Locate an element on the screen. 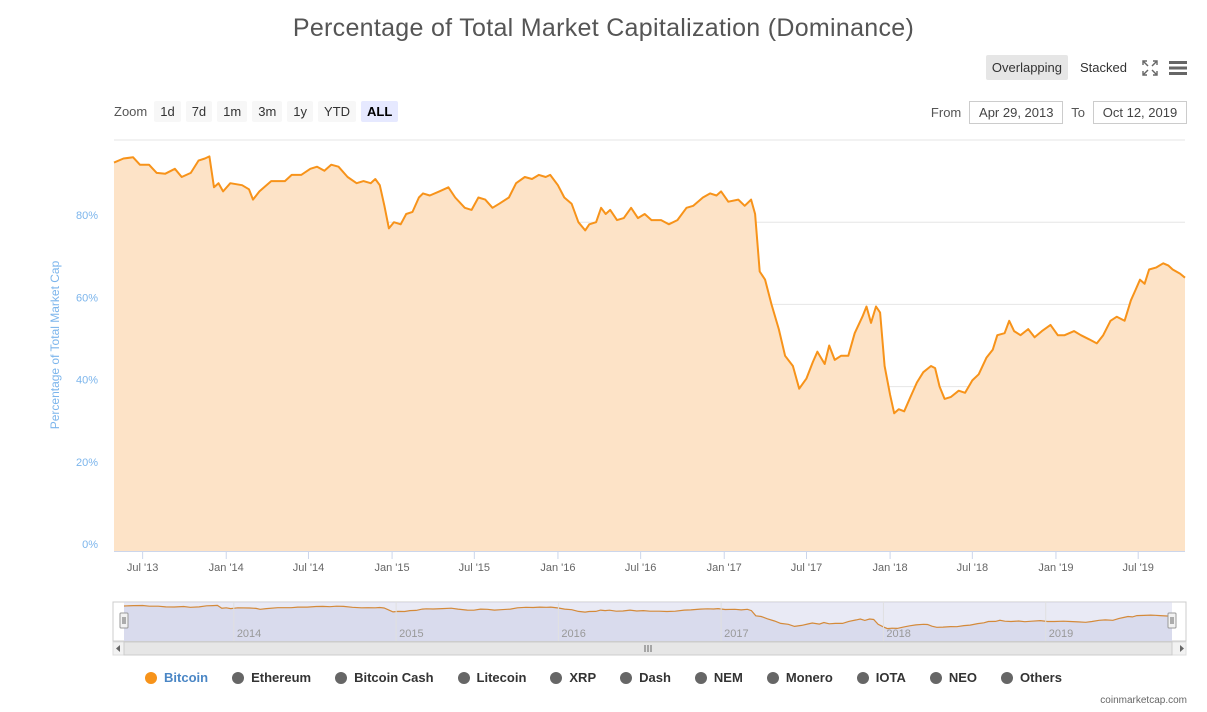 This screenshot has width=1207, height=712. y-tick-label: 20% is located at coordinates (87, 463).